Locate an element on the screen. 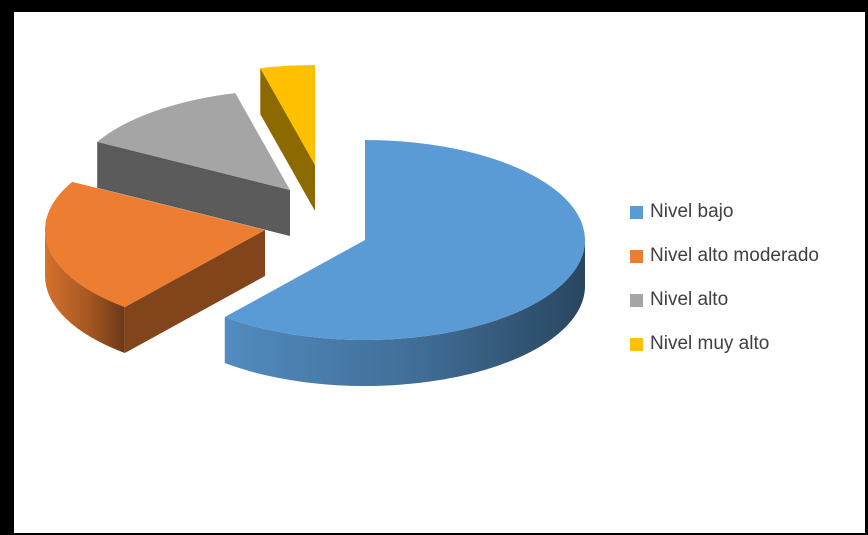 Image resolution: width=868 pixels, height=535 pixels. pie-slice-nivel-alto-moderado is located at coordinates (155, 267).